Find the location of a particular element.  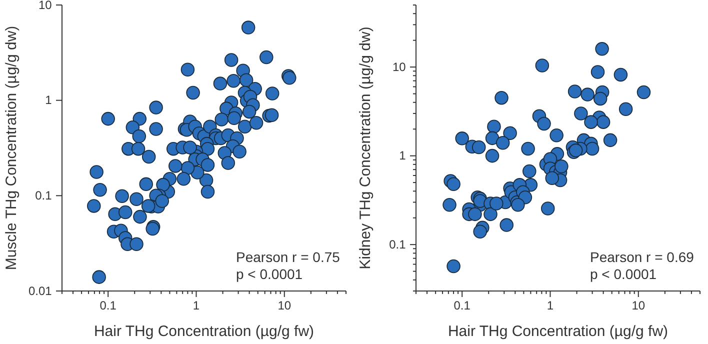

y-axis-title: Kidney THg Concentration (µg/g dw) is located at coordinates (365, 148).